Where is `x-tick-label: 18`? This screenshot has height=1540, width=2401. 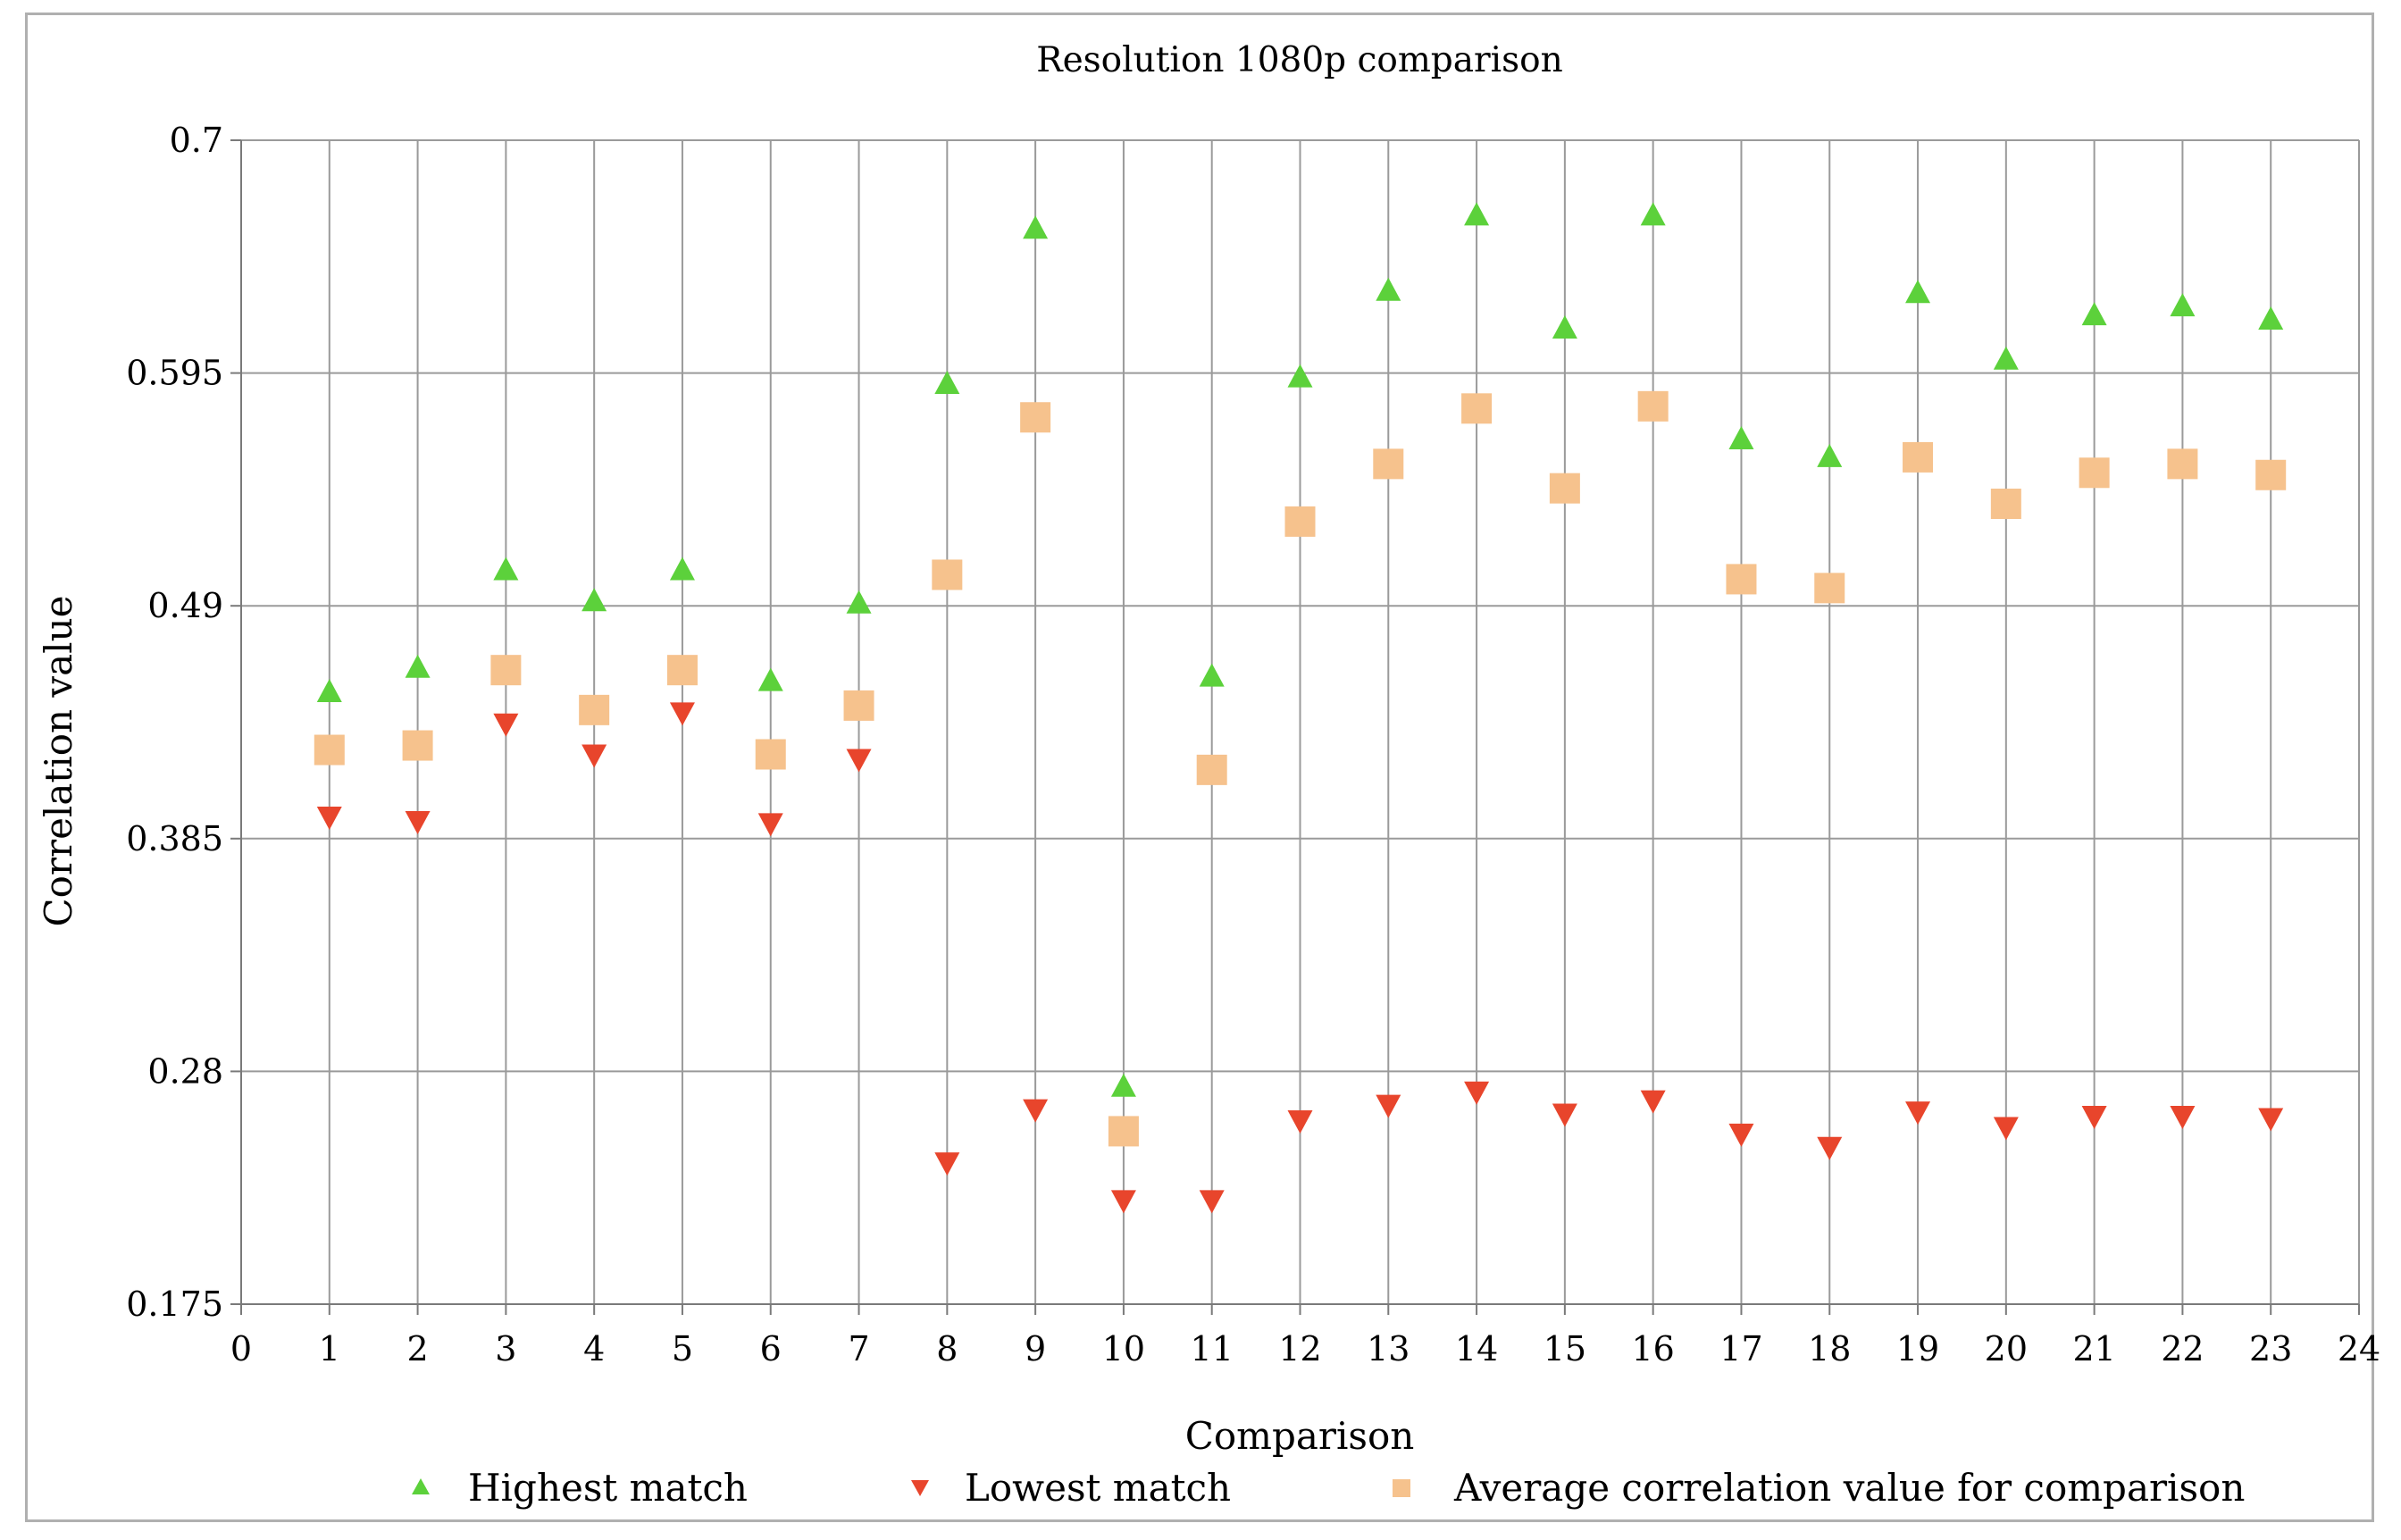 x-tick-label: 18 is located at coordinates (1829, 1348).